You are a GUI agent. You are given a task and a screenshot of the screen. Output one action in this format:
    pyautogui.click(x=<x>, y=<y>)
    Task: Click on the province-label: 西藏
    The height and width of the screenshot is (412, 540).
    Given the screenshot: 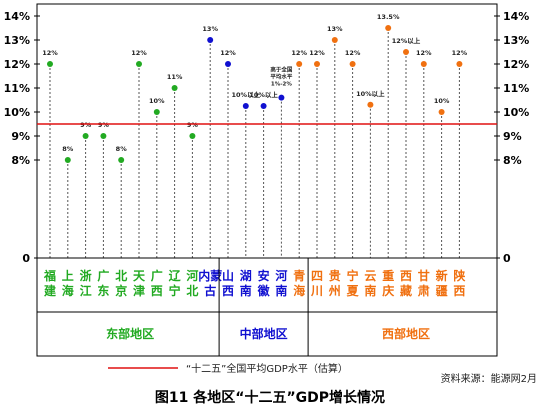 What is the action you would take?
    pyautogui.click(x=406, y=283)
    